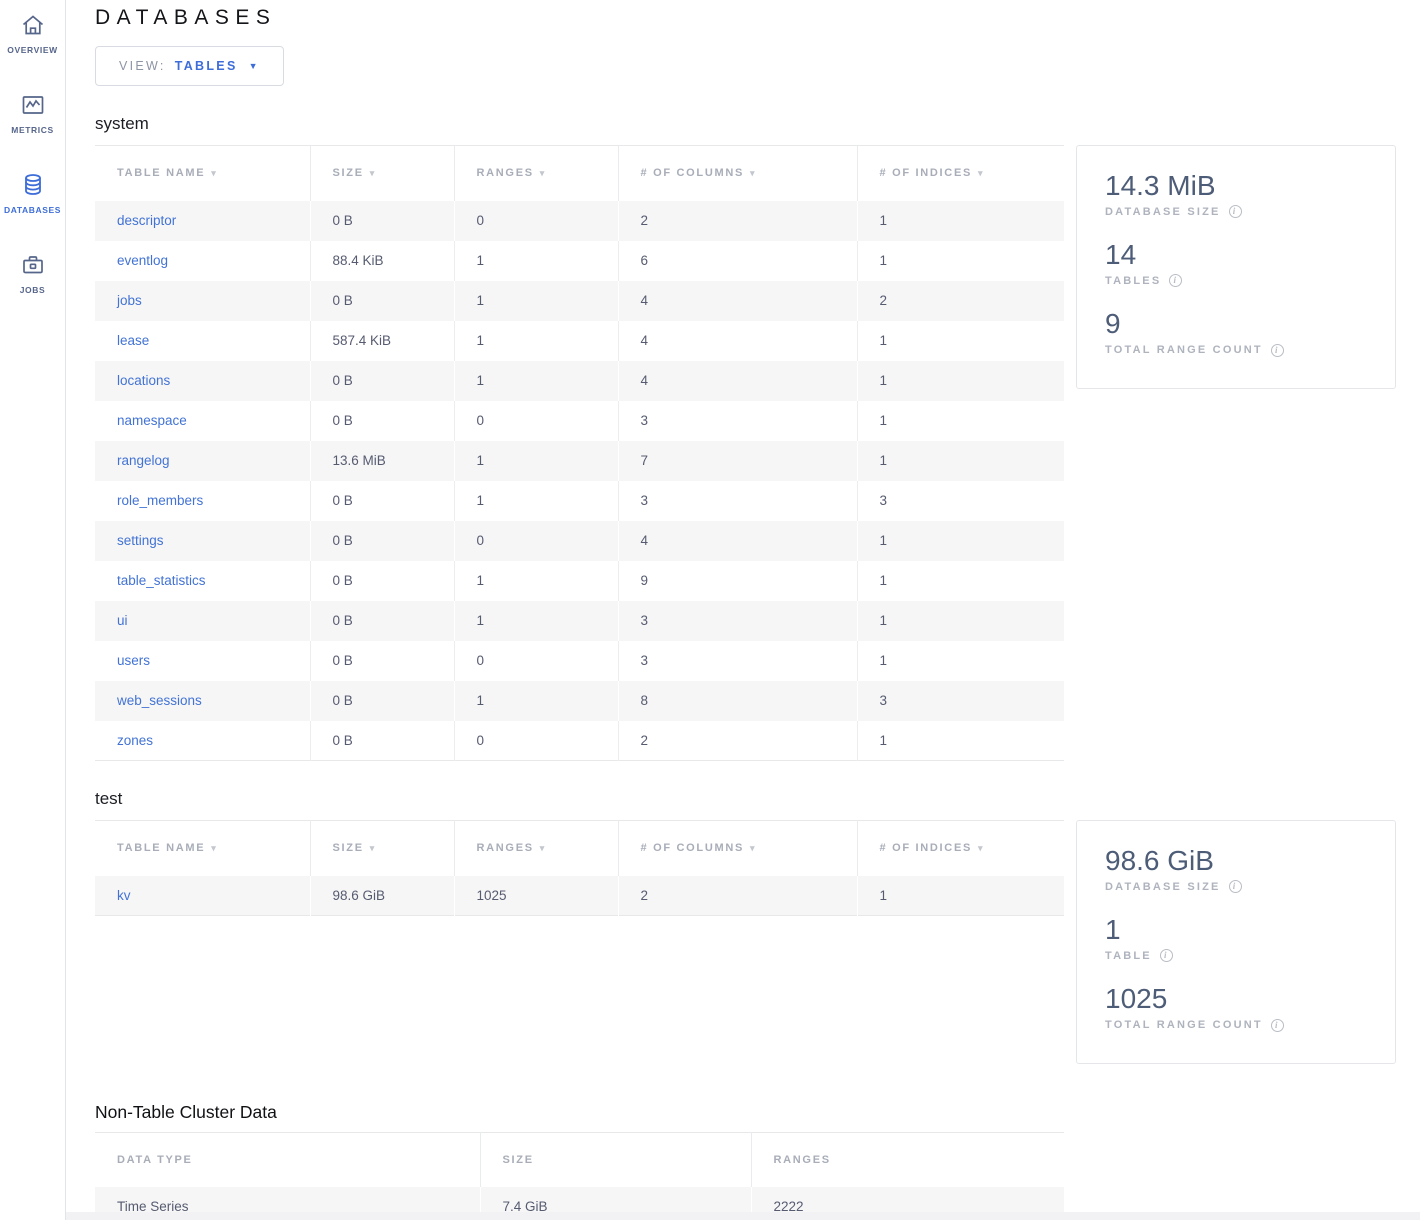 The width and height of the screenshot is (1420, 1220). Describe the element at coordinates (382, 340) in the screenshot. I see `cell-size: 587.4 KiB` at that location.